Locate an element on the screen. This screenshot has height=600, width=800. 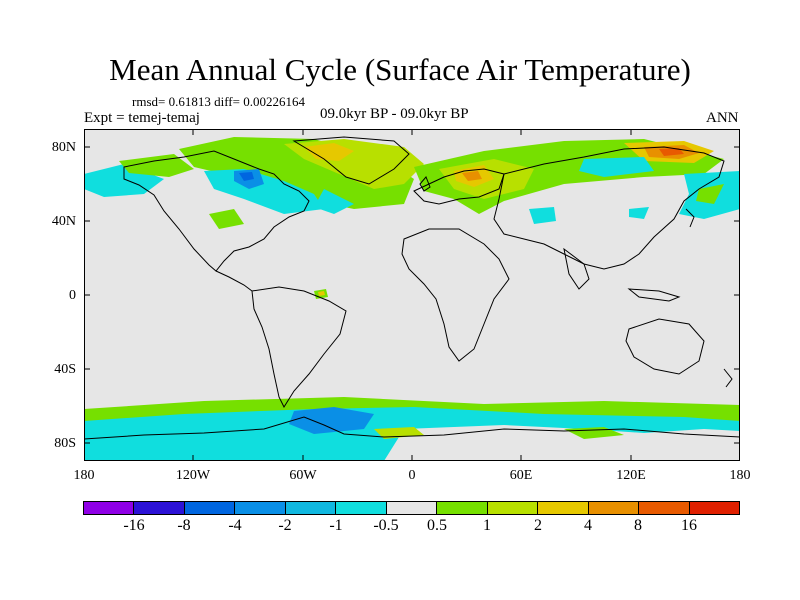
coast-antarctica is located at coordinates (412, 428).